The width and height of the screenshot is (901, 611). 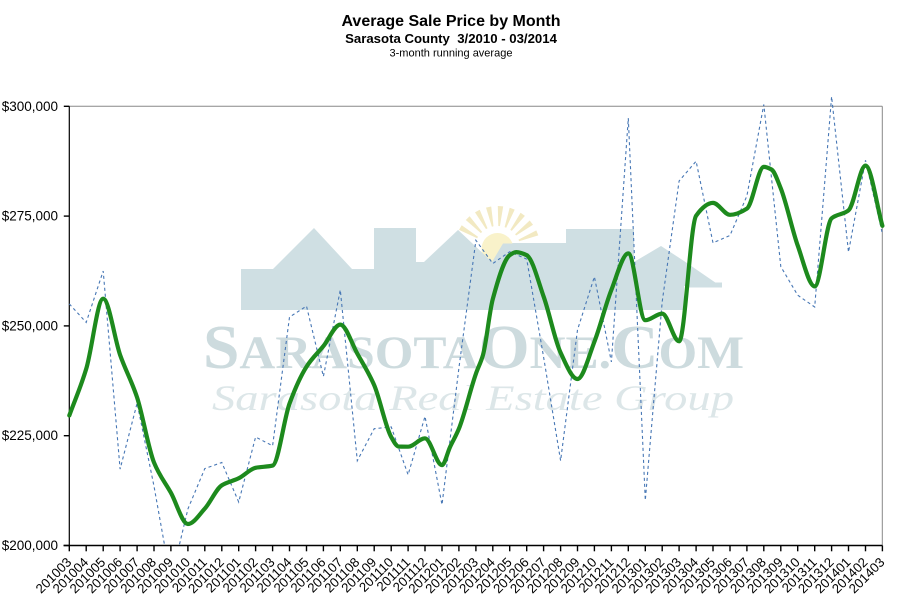 I want to click on svg-text: Average Sale Price by Month, so click(x=450, y=21).